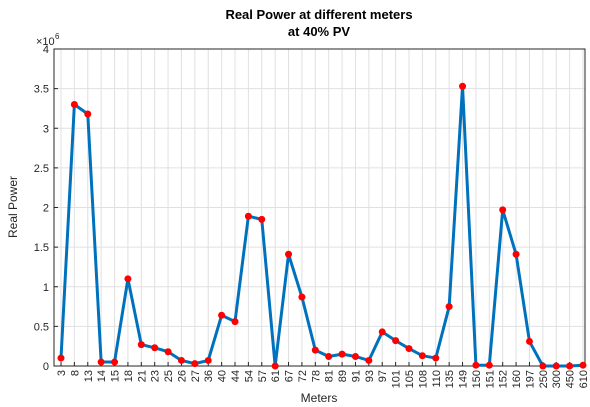 This screenshot has height=407, width=590. I want to click on y-tick-label: 2.5, so click(41, 169).